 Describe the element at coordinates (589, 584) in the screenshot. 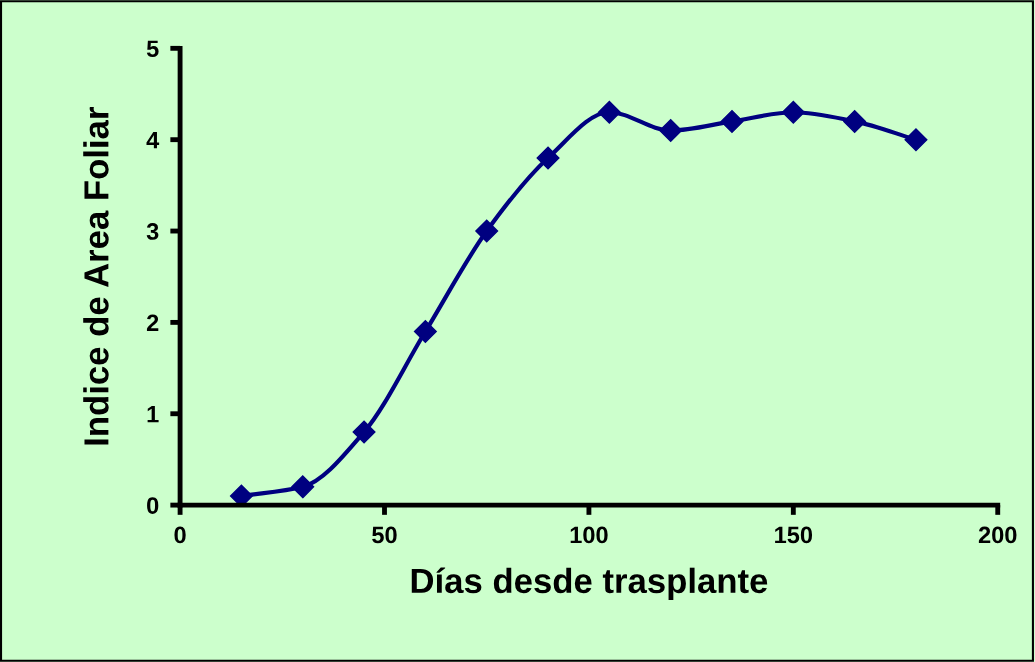

I see `x-axis-title: Días desde trasplante` at that location.